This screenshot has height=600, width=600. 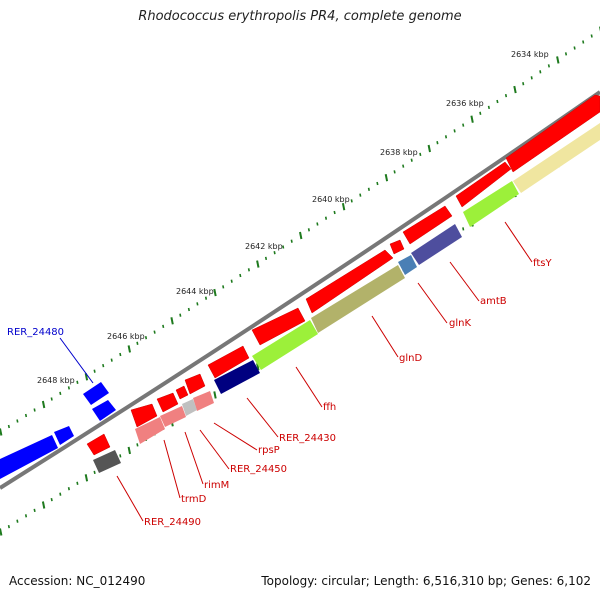 I want to click on tick-label: 2642 kbp, so click(x=264, y=246).